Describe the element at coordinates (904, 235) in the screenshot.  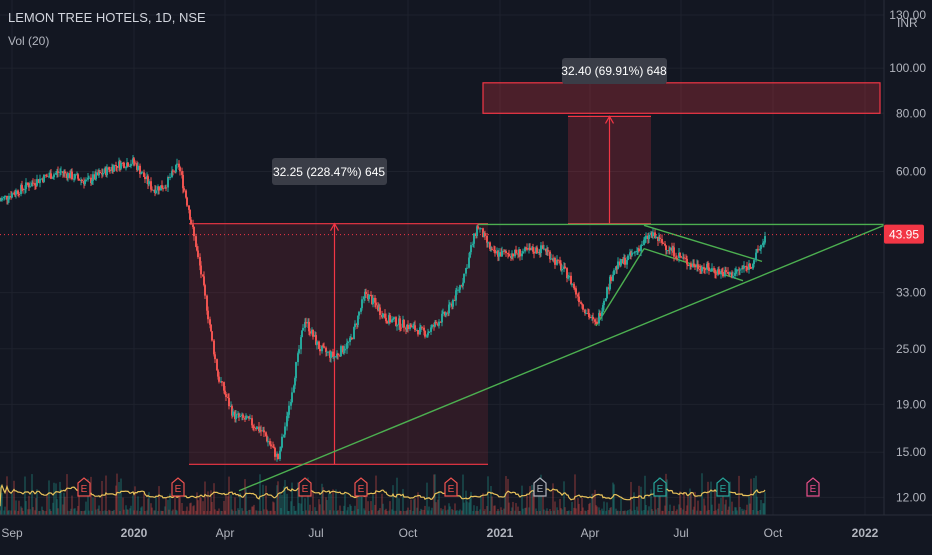
I see `last-price-label: 43.95` at that location.